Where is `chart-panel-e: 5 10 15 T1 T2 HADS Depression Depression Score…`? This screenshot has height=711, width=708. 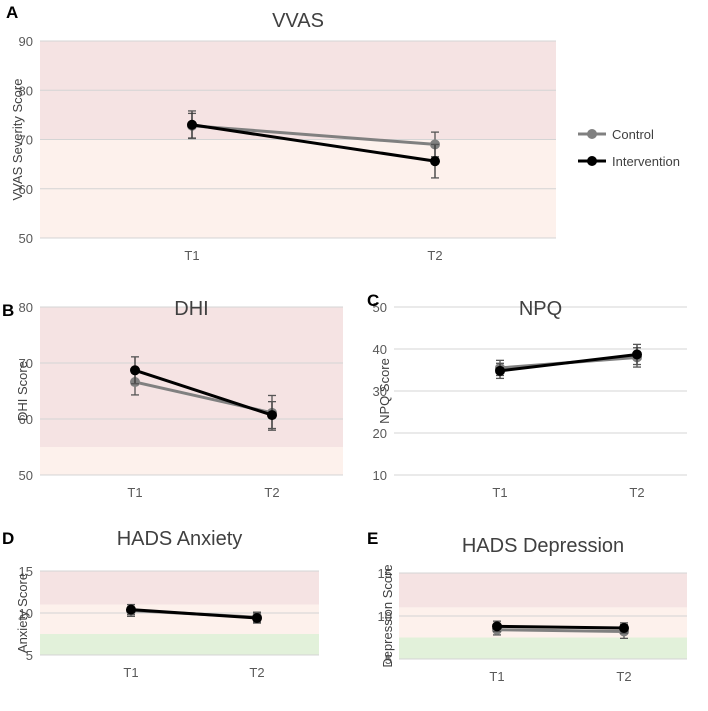 chart-panel-e: 5 10 15 T1 T2 HADS Depression Depression Score… is located at coordinates (527, 606).